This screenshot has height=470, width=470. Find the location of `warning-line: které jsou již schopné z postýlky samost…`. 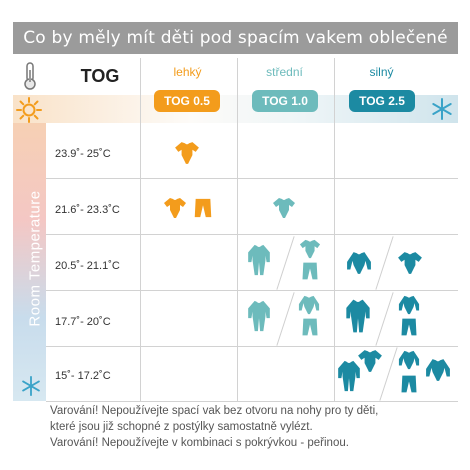

warning-line: které jsou již schopné z postýlky samost… is located at coordinates (181, 427).